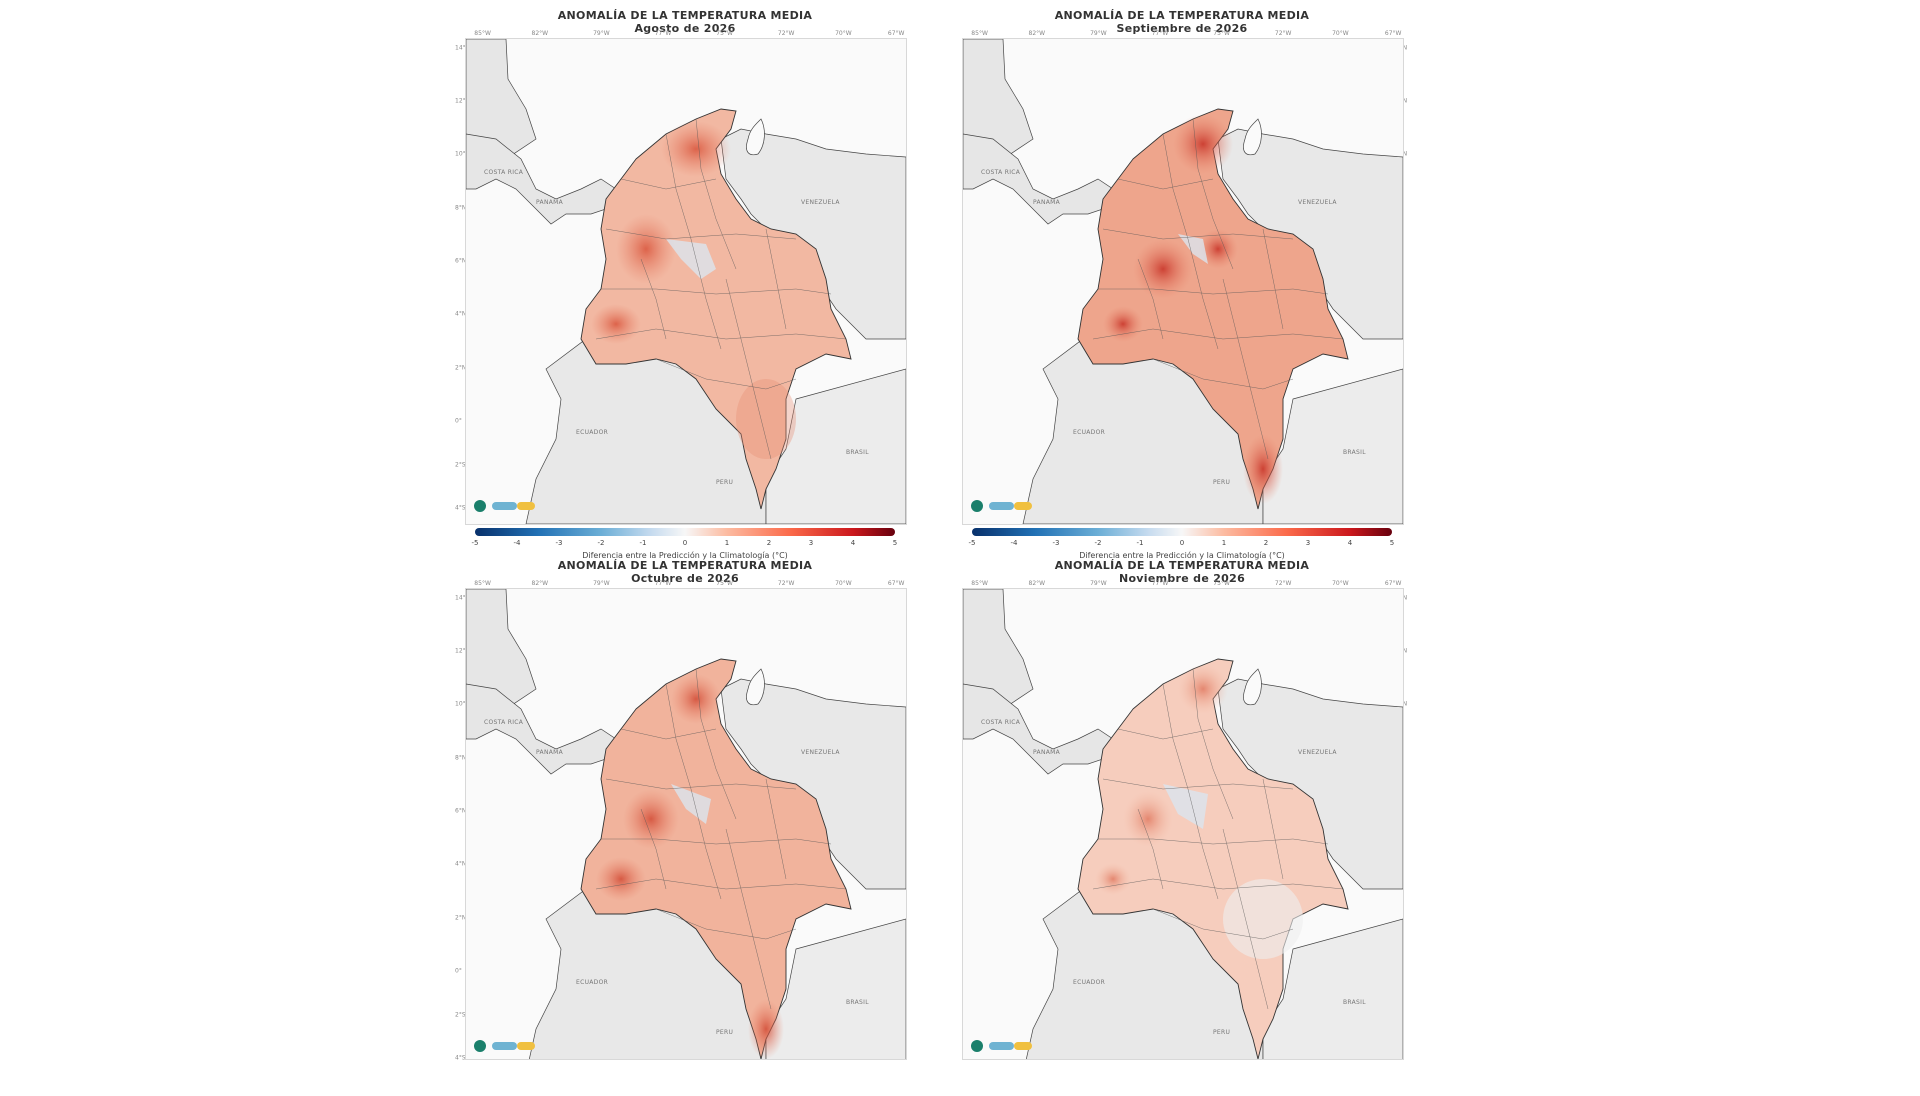 The width and height of the screenshot is (1920, 1096). Describe the element at coordinates (1182, 28) in the screenshot. I see `map-month-title: Septiembre de 2026` at that location.